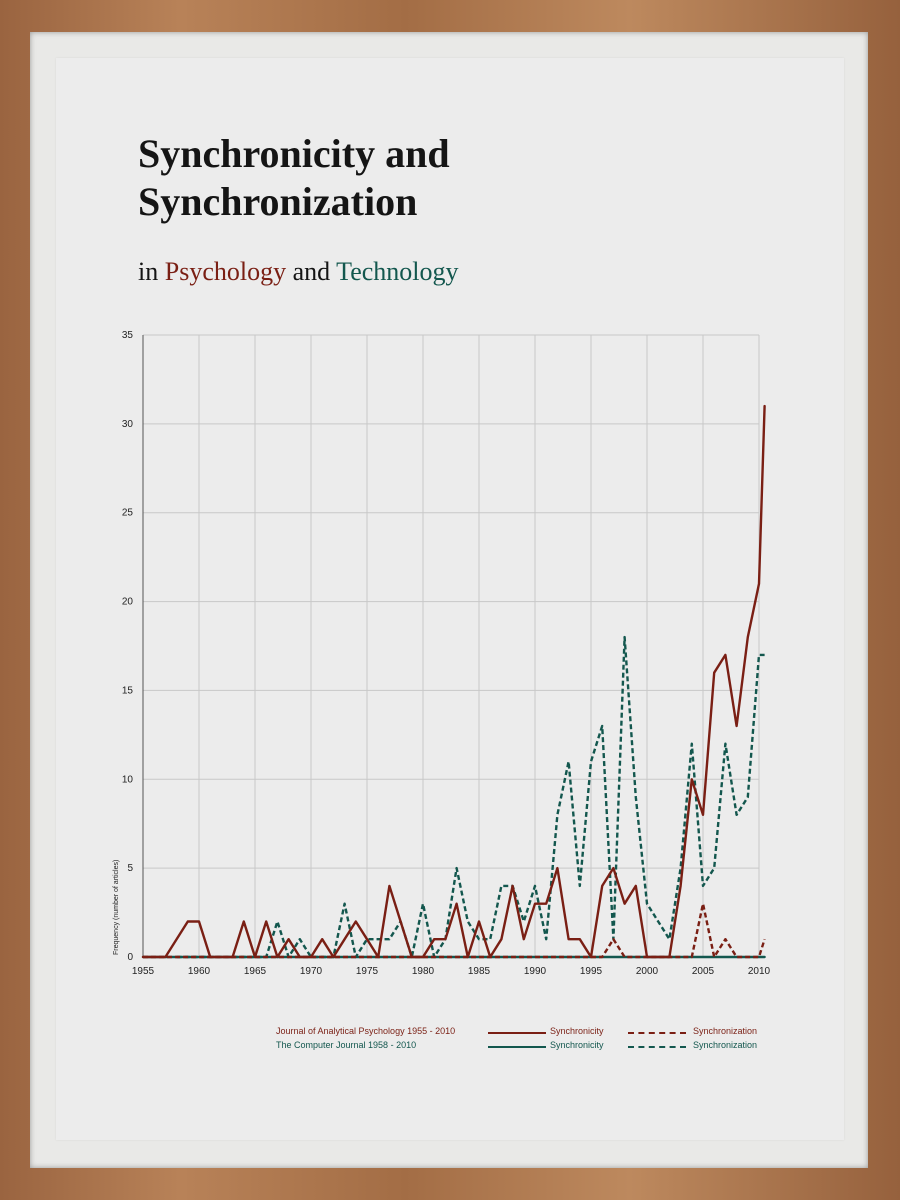  What do you see at coordinates (151, 271) in the screenshot?
I see `subtitle-prefix: in` at bounding box center [151, 271].